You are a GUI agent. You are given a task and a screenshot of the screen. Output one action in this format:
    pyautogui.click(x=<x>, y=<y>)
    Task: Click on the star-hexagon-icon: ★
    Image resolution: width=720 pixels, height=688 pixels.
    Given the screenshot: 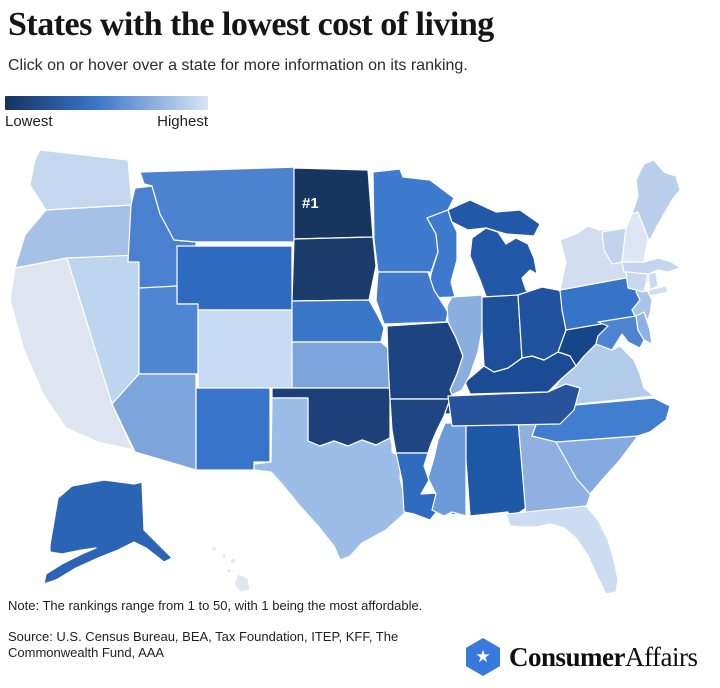 What is the action you would take?
    pyautogui.click(x=483, y=657)
    